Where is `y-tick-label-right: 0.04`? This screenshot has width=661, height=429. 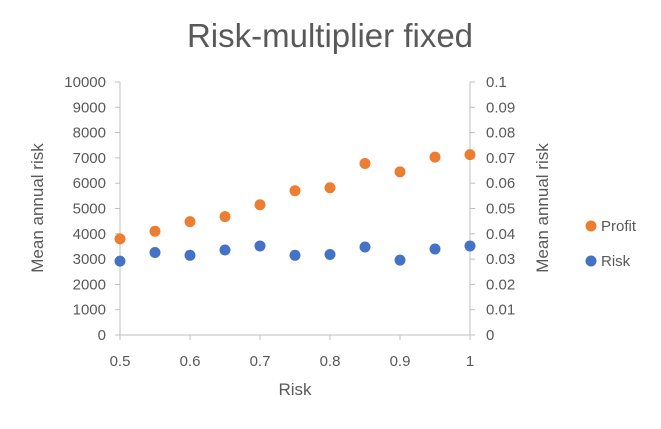 y-tick-label-right: 0.04 is located at coordinates (500, 234).